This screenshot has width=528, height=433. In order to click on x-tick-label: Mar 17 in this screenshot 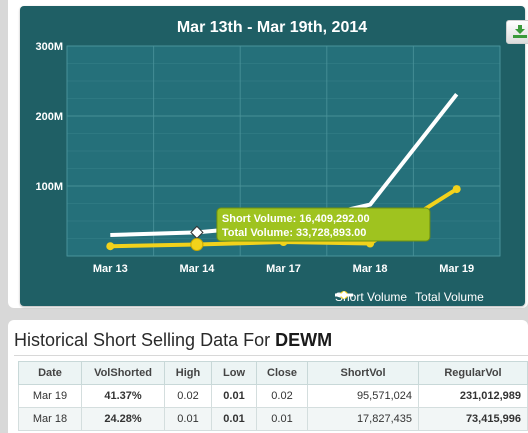, I will do `click(283, 269)`.